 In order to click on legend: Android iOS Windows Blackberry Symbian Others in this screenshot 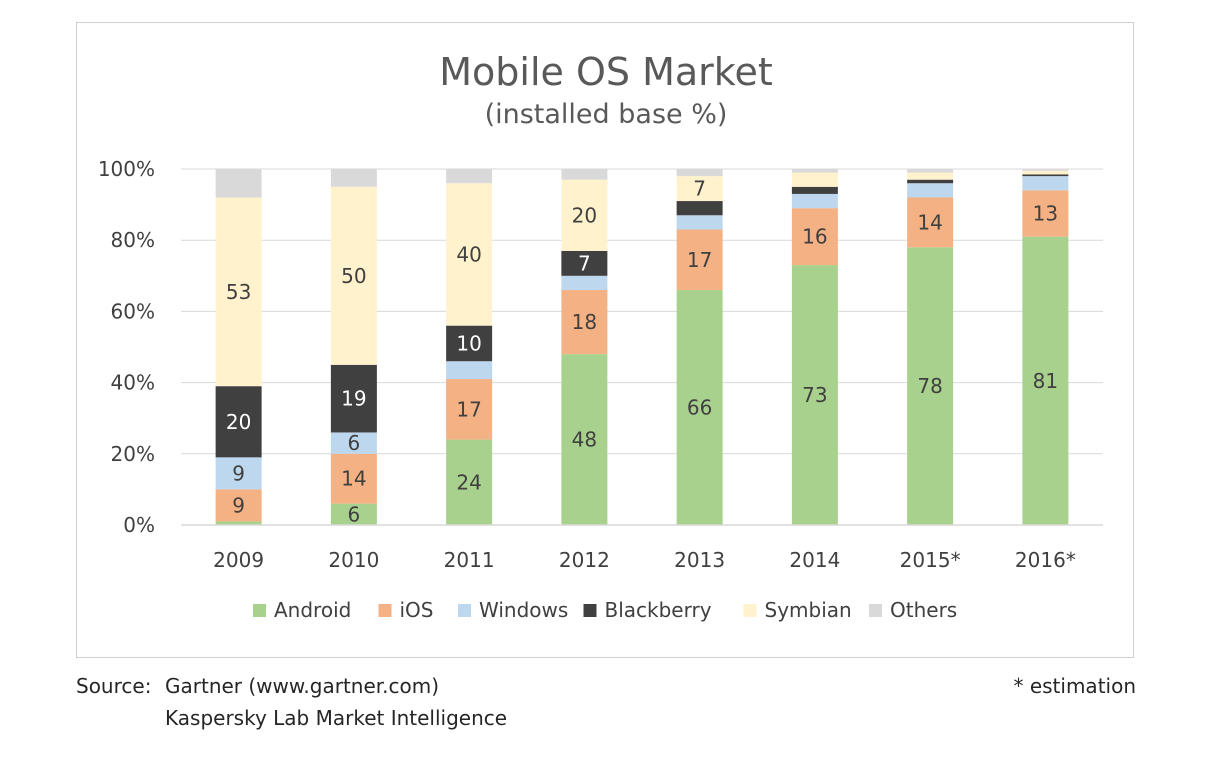, I will do `click(605, 610)`.